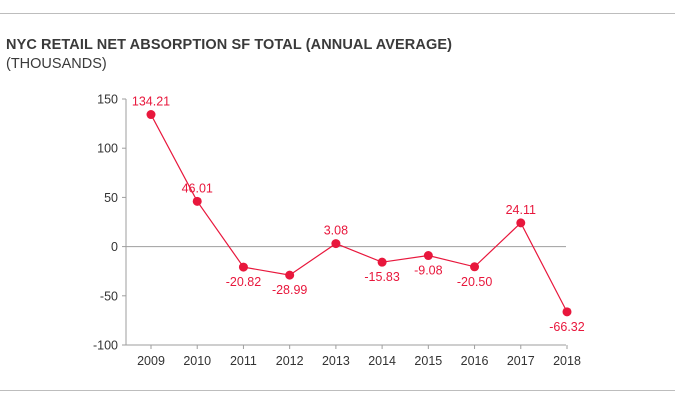 This screenshot has width=675, height=405. What do you see at coordinates (151, 361) in the screenshot?
I see `x-tick-label: 2009` at bounding box center [151, 361].